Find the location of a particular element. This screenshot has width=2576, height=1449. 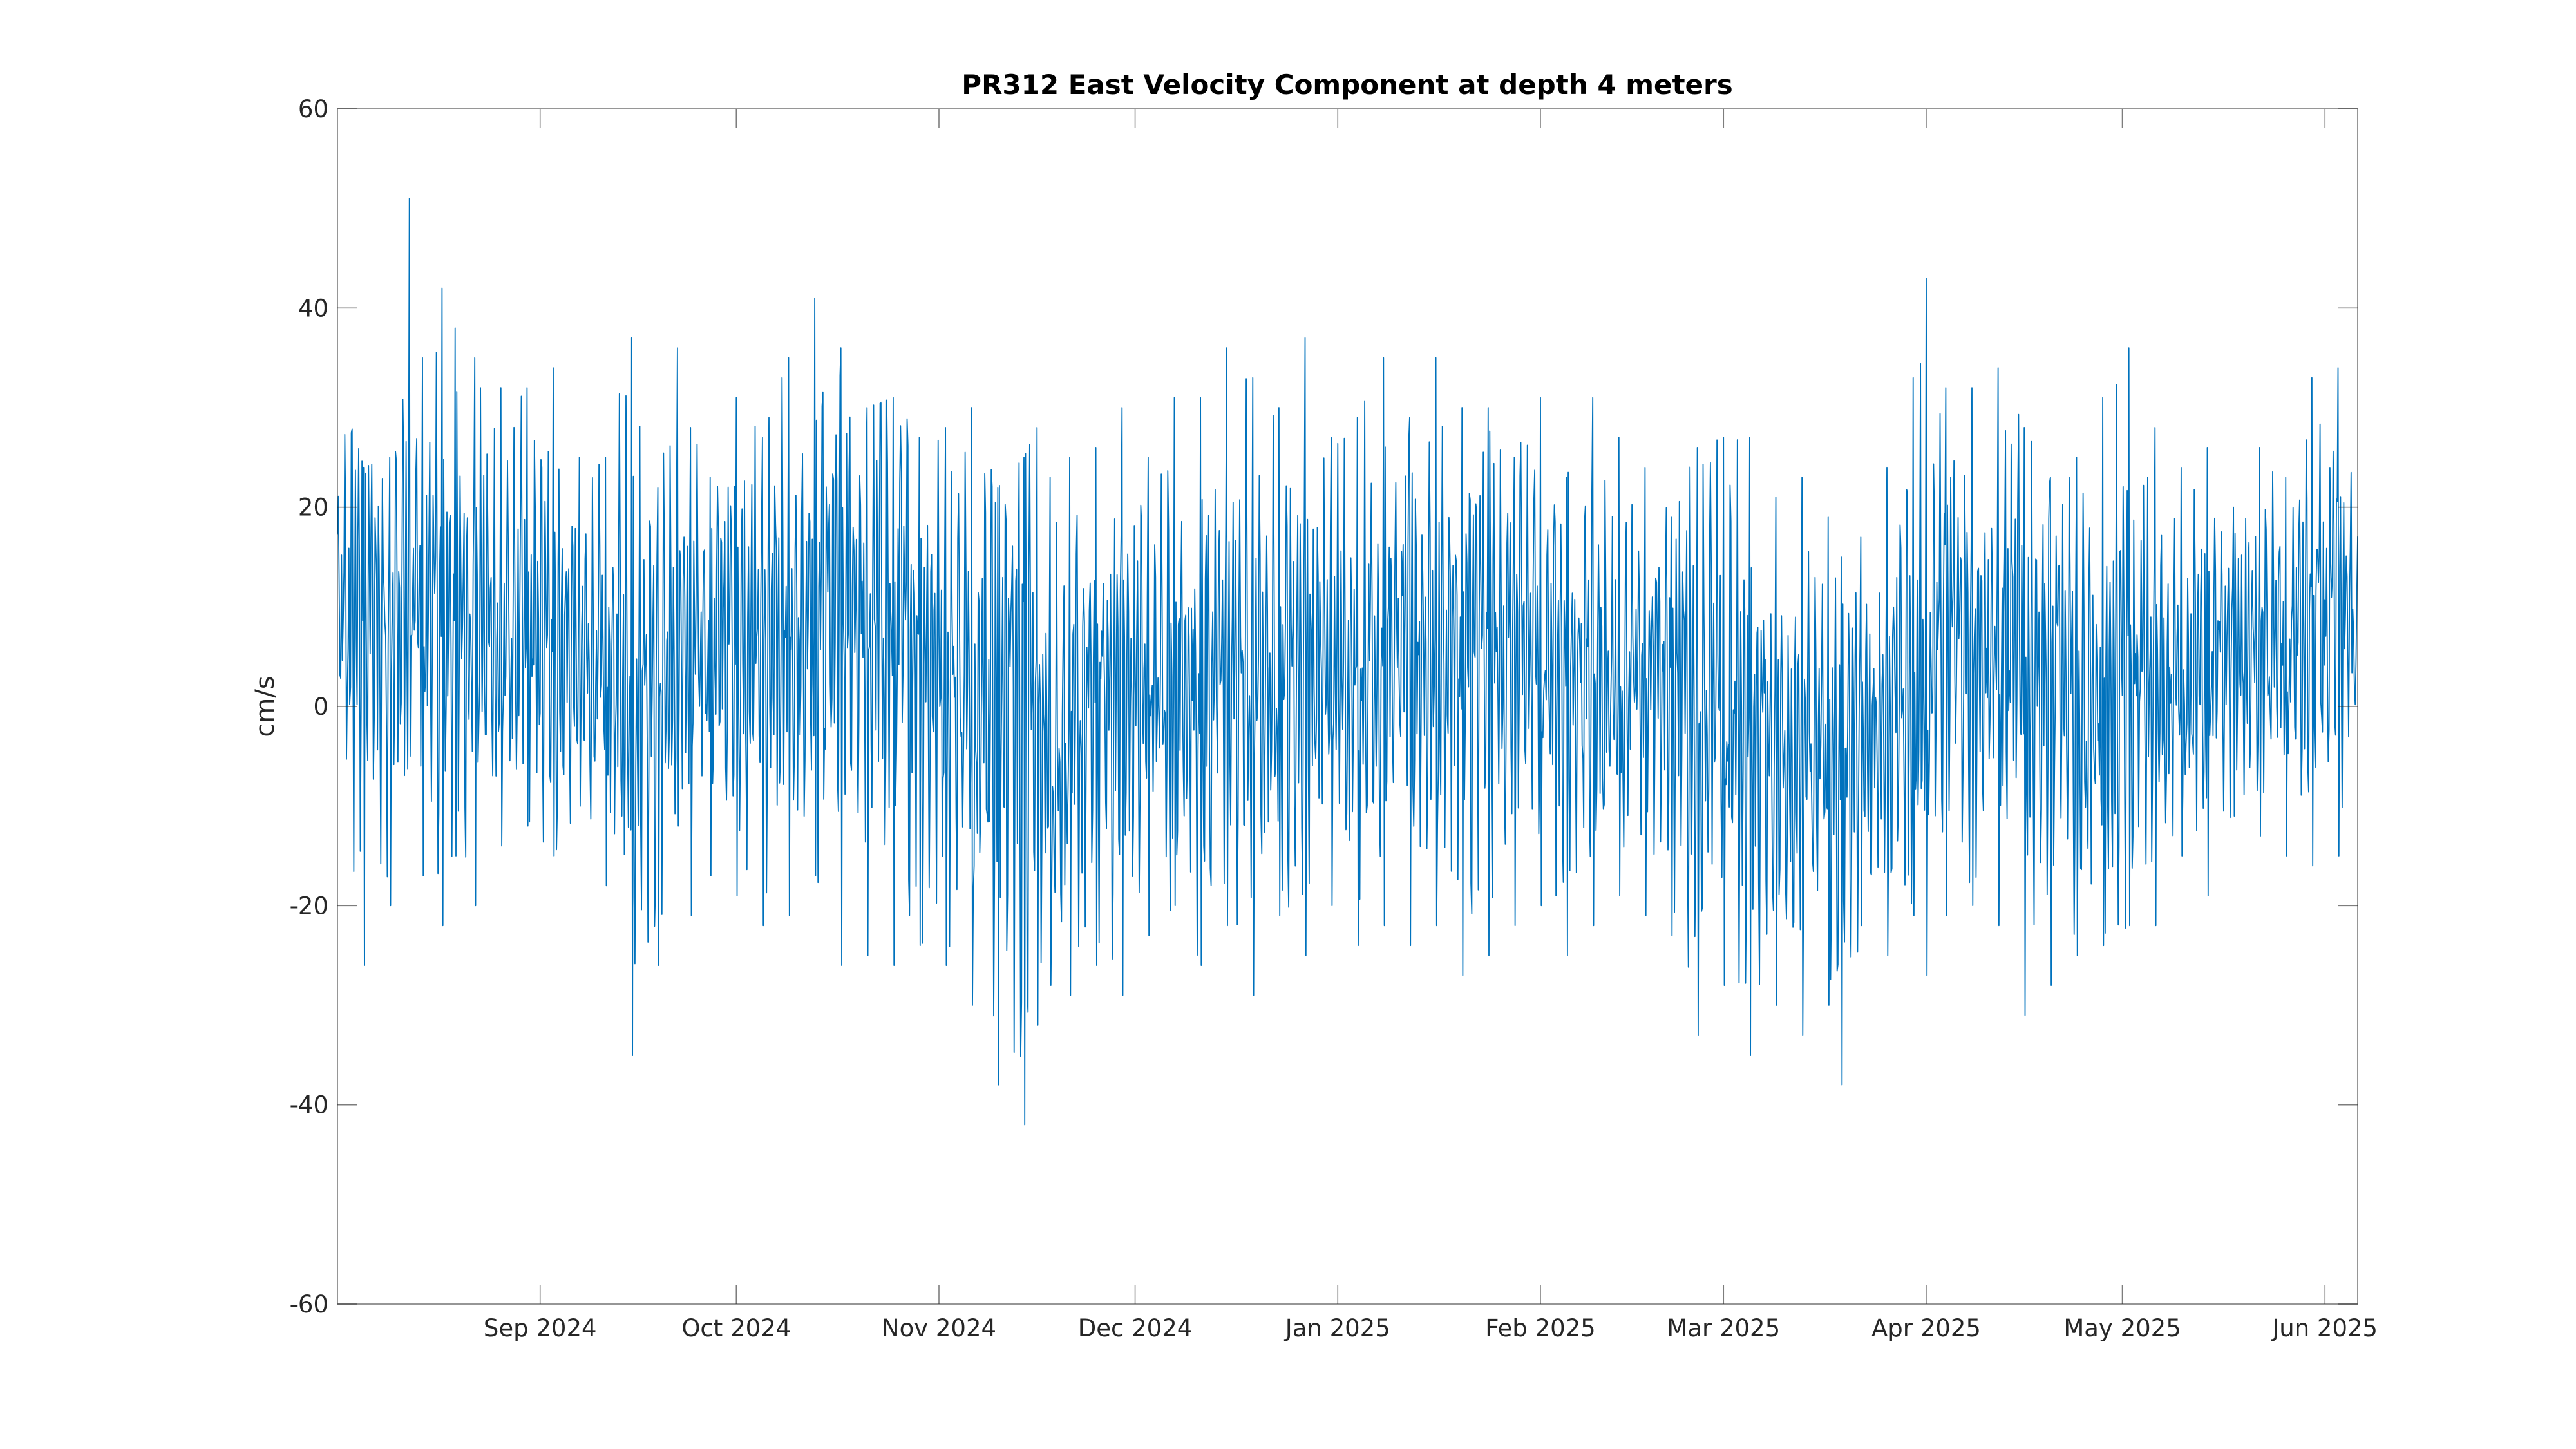

y-tick-label: 40 is located at coordinates (313, 308).